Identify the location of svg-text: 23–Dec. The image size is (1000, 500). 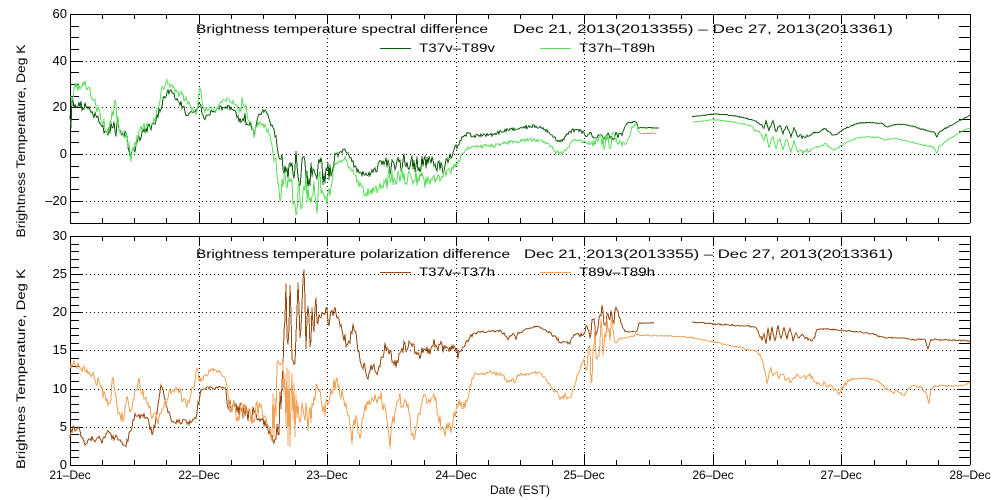
(326, 475).